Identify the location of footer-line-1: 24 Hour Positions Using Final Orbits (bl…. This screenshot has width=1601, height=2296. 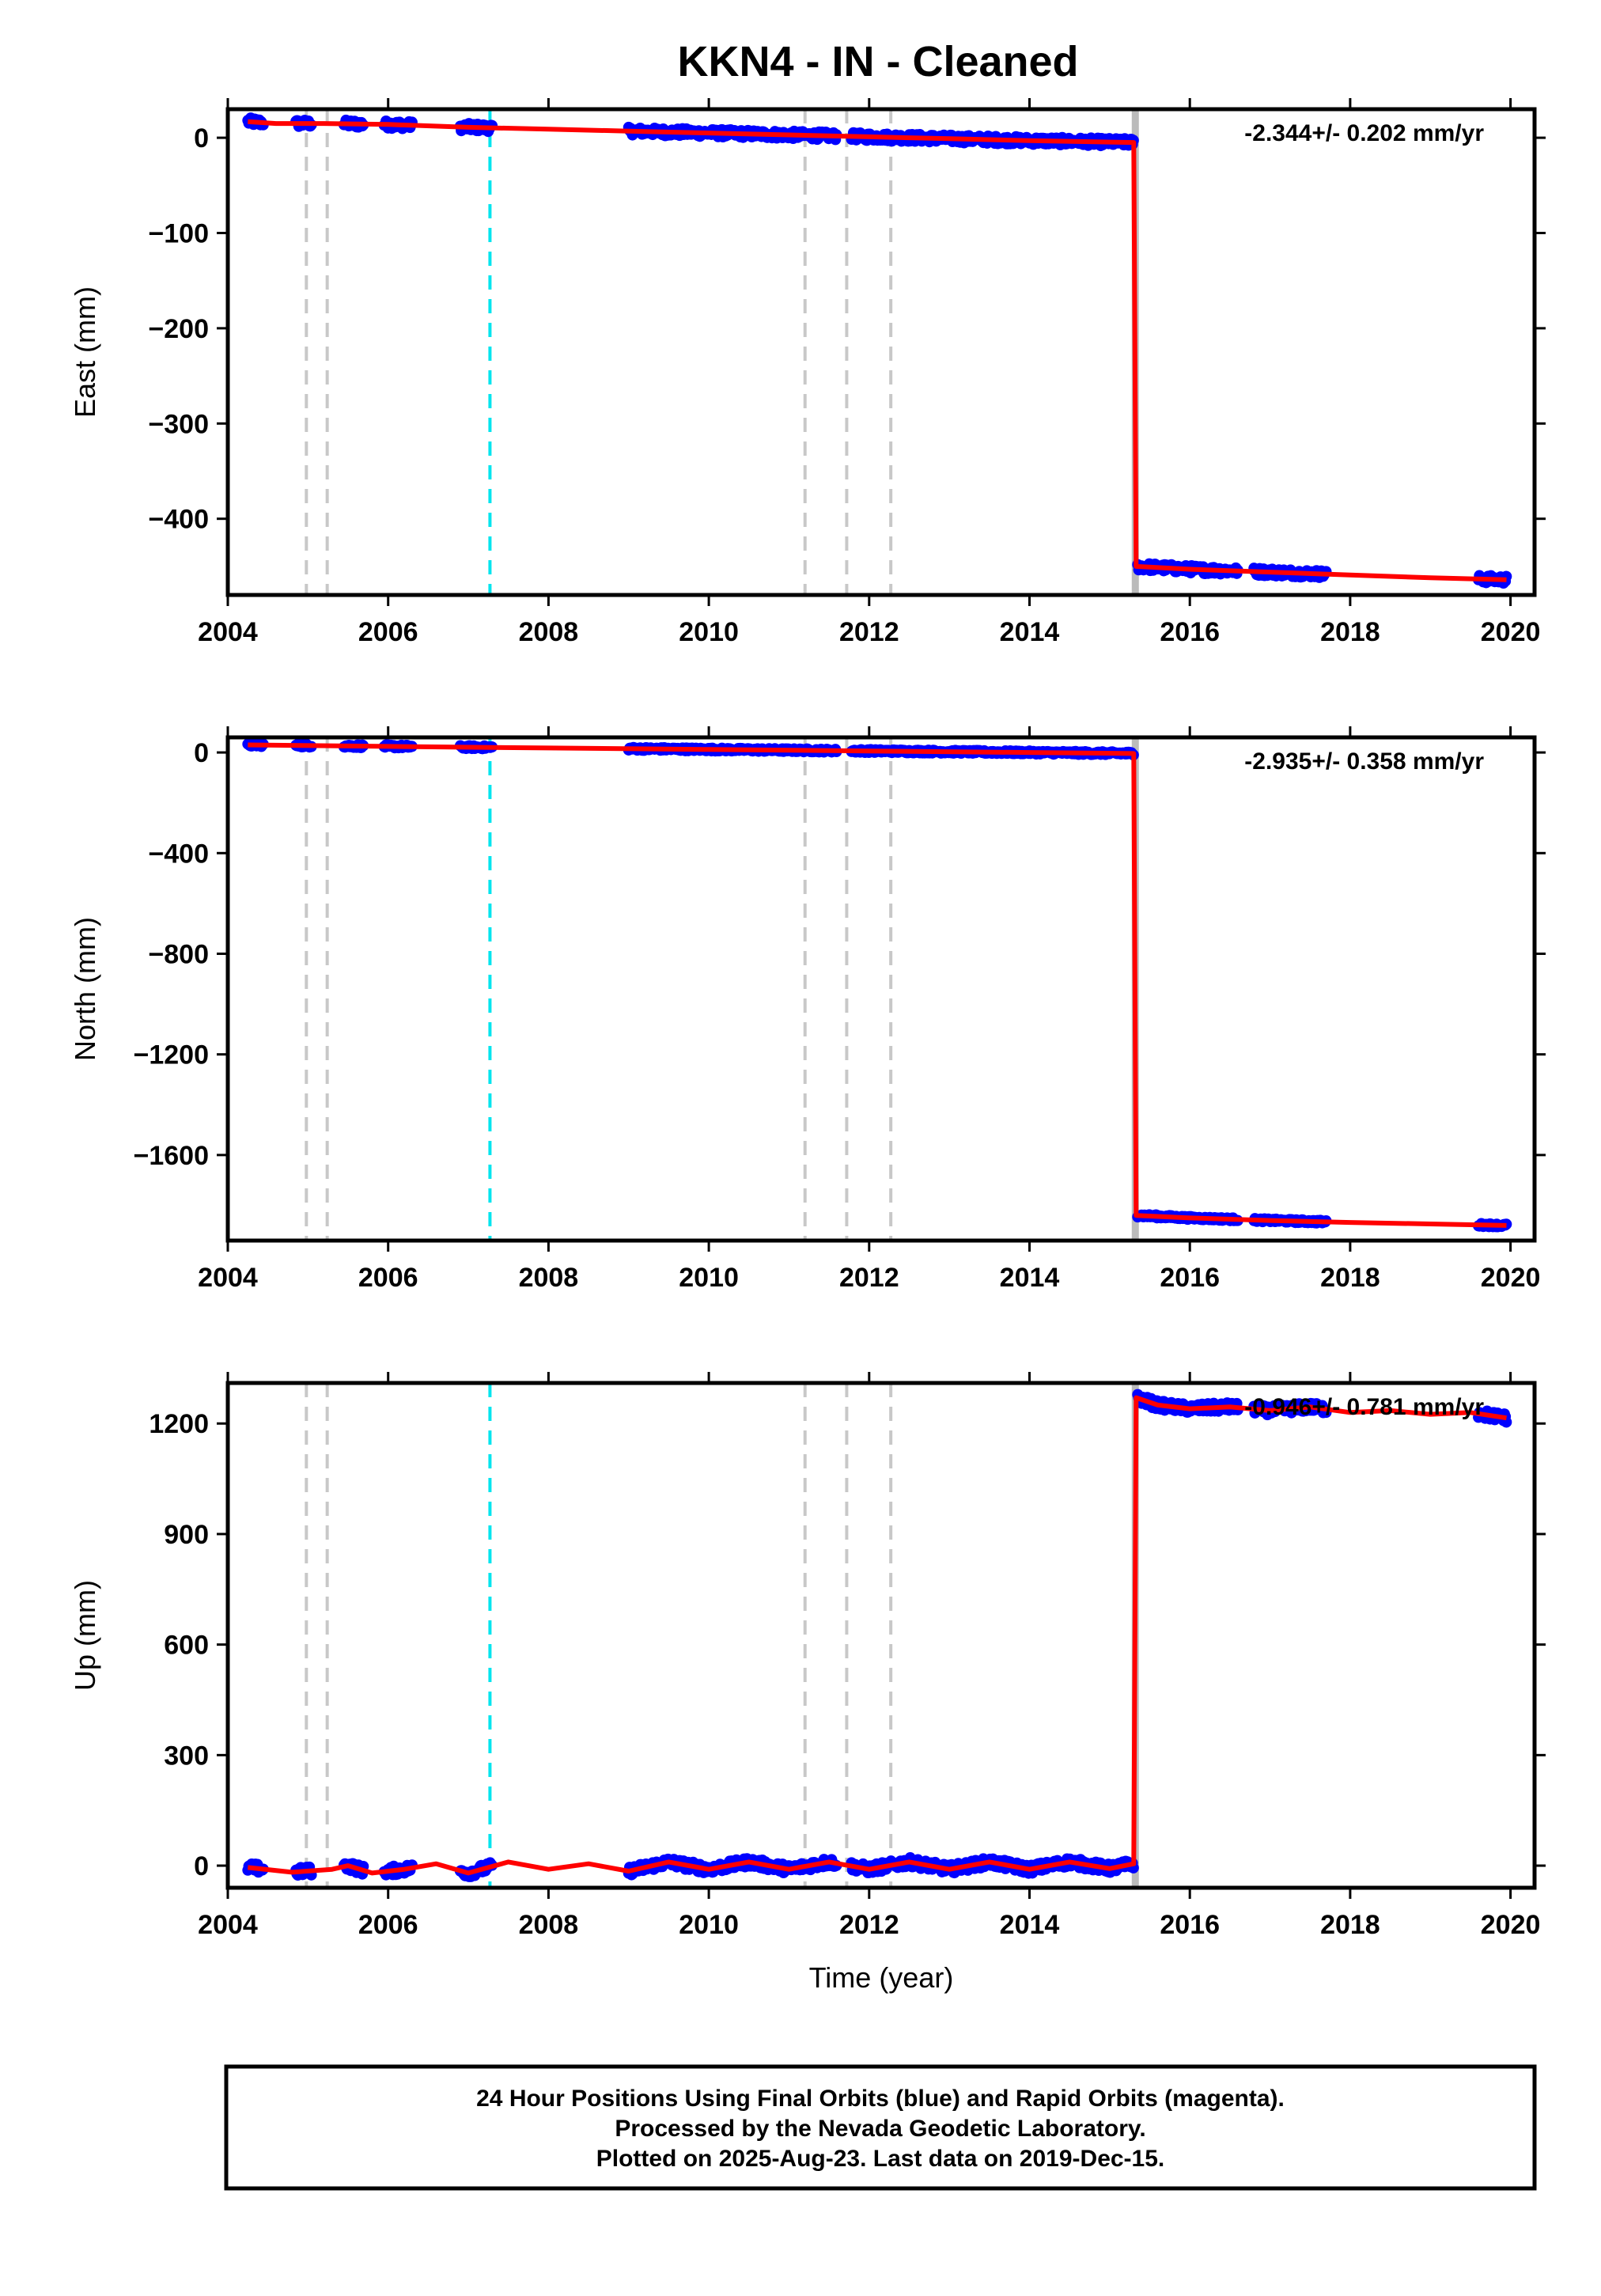
(881, 2099).